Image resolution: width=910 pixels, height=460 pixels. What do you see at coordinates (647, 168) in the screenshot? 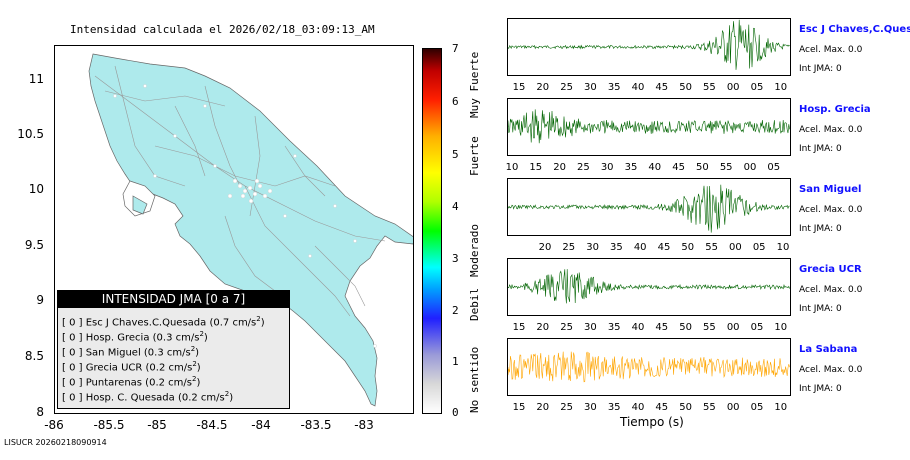
I see `waveform-time-ticks: 10 15 20 25 30 35 40 45 50 55 00 05` at bounding box center [647, 168].